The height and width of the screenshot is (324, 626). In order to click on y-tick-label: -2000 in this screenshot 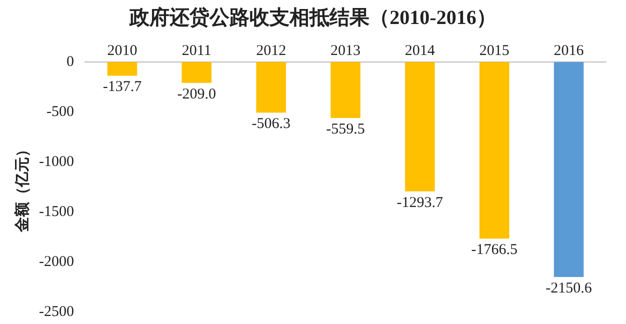, I will do `click(56, 262)`.